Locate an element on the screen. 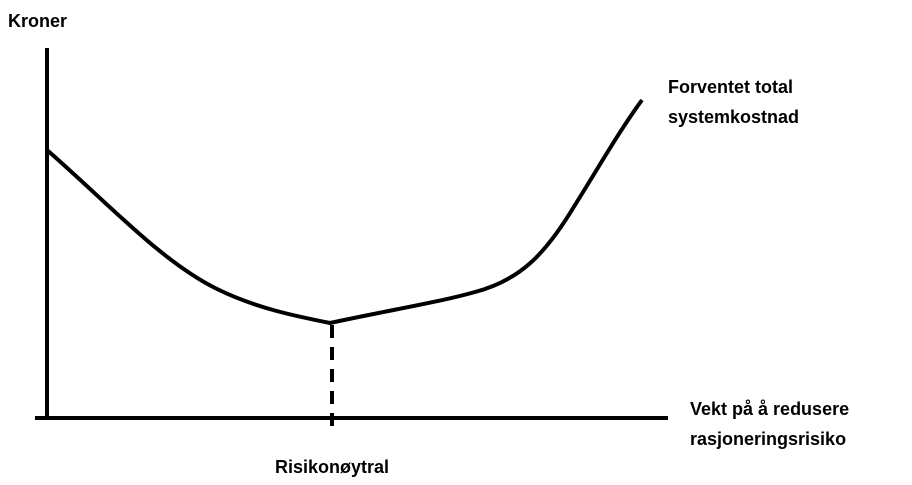 The height and width of the screenshot is (485, 912). curve-label: Forventet total is located at coordinates (730, 87).